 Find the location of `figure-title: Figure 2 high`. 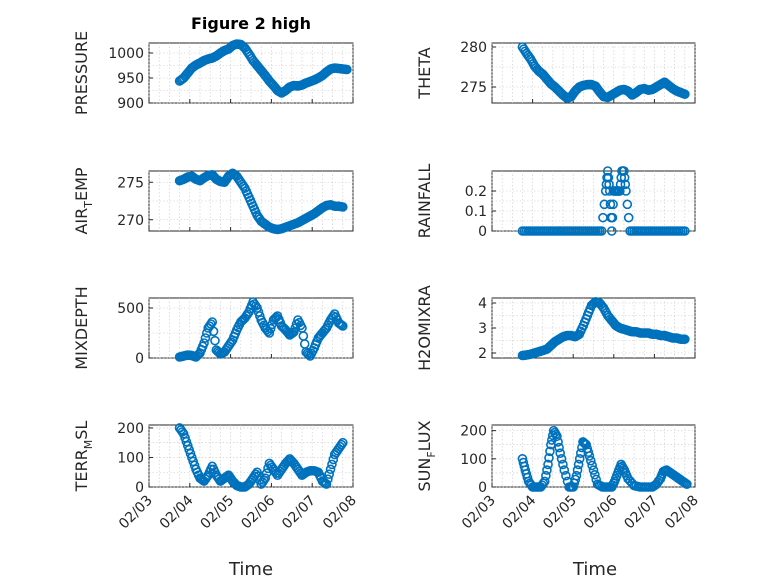

figure-title: Figure 2 high is located at coordinates (251, 23).